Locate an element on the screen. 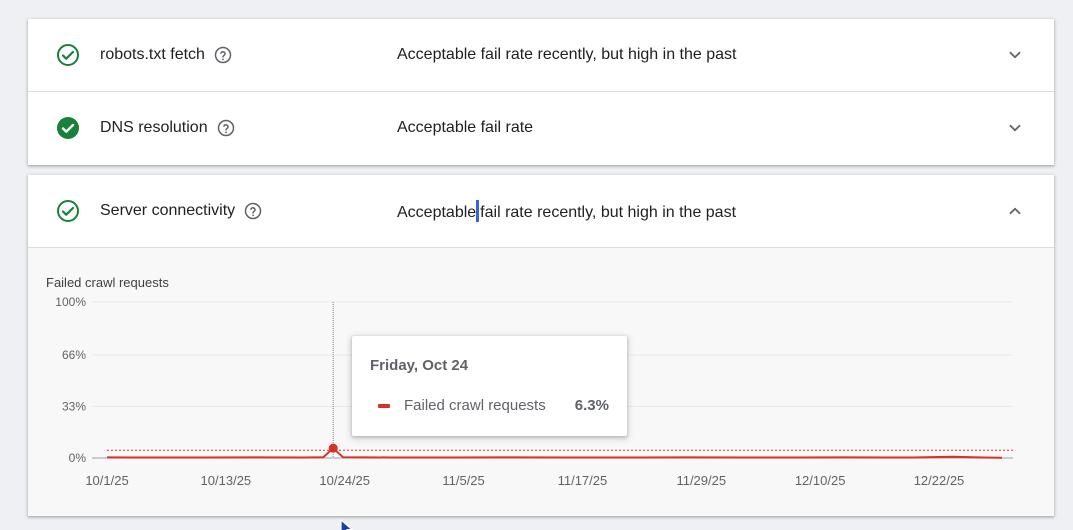 This screenshot has height=530, width=1073. row-title: DNS resolution is located at coordinates (167, 128).